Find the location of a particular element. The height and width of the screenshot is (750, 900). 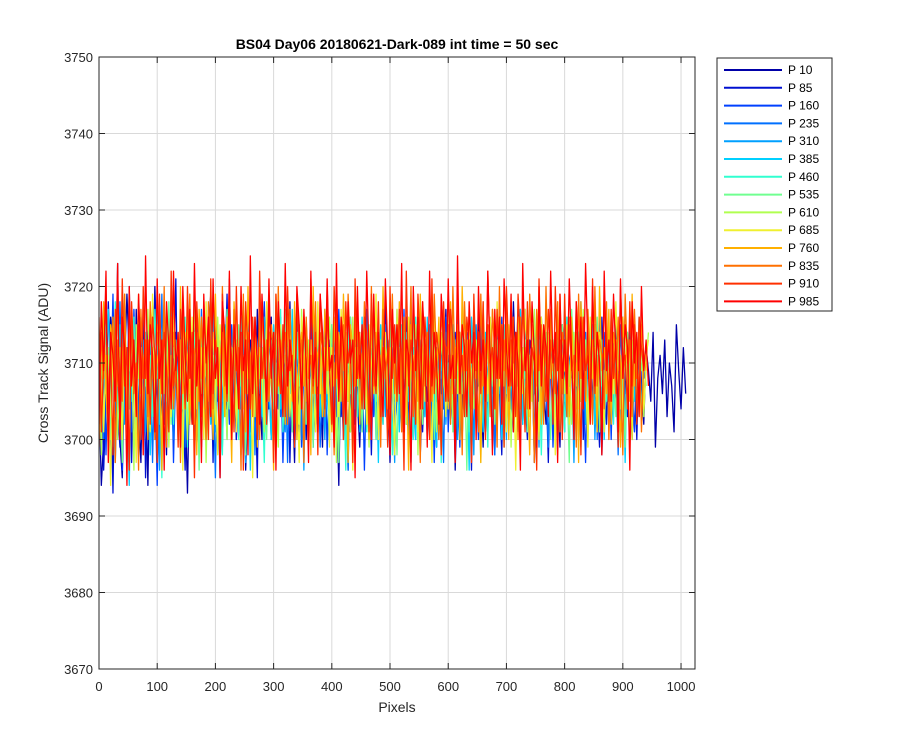

legend-item: P 760 is located at coordinates (771, 248).